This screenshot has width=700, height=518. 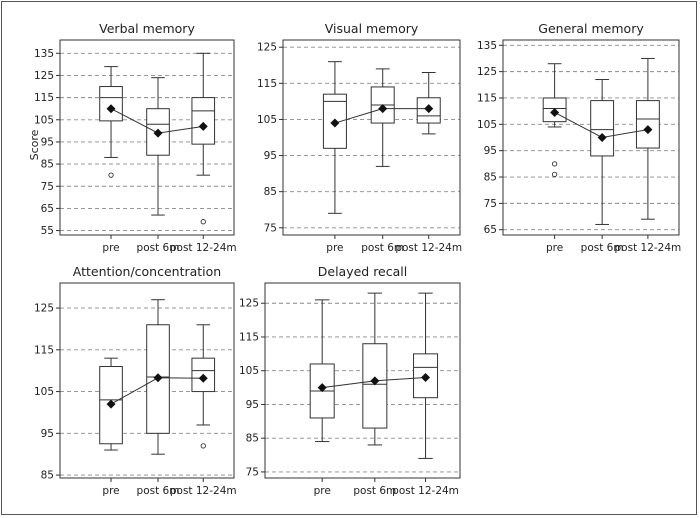 What do you see at coordinates (591, 28) in the screenshot?
I see `panel-title: General memory` at bounding box center [591, 28].